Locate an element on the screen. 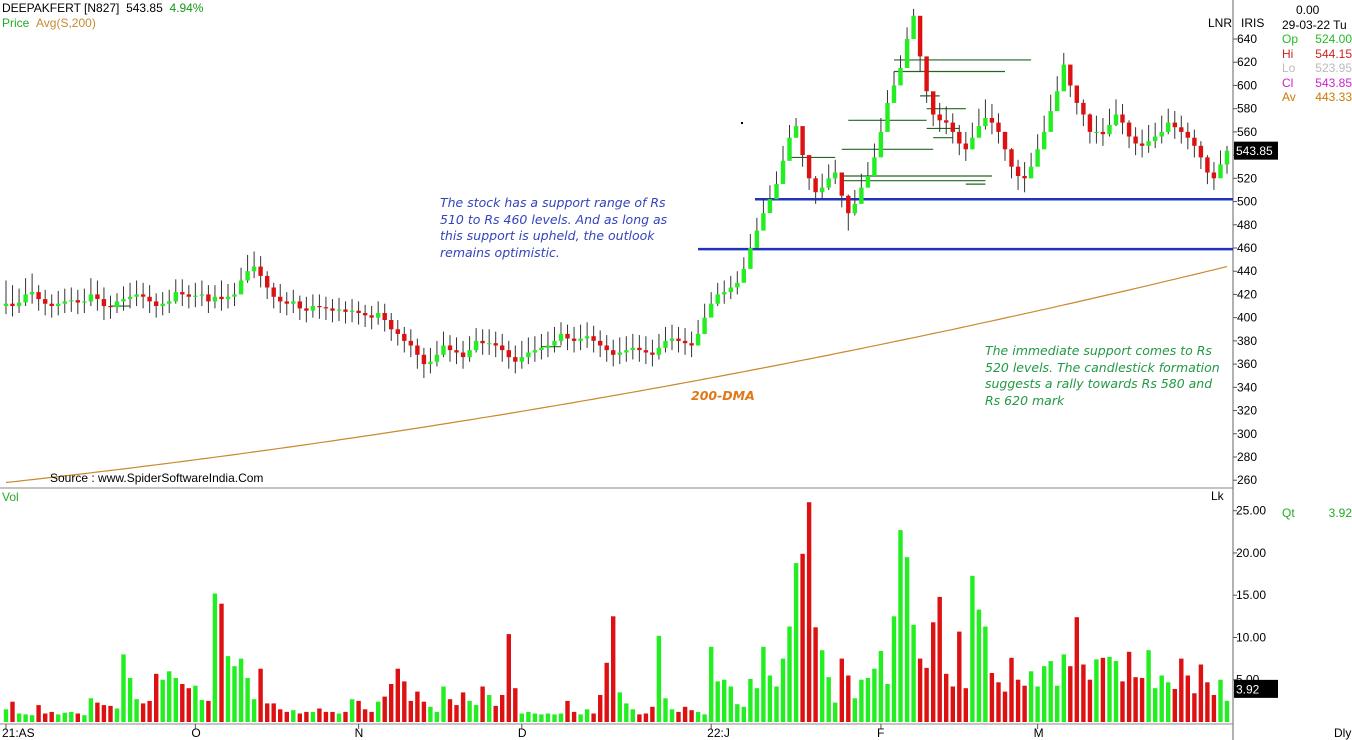  price-series-label: Price is located at coordinates (16, 23).